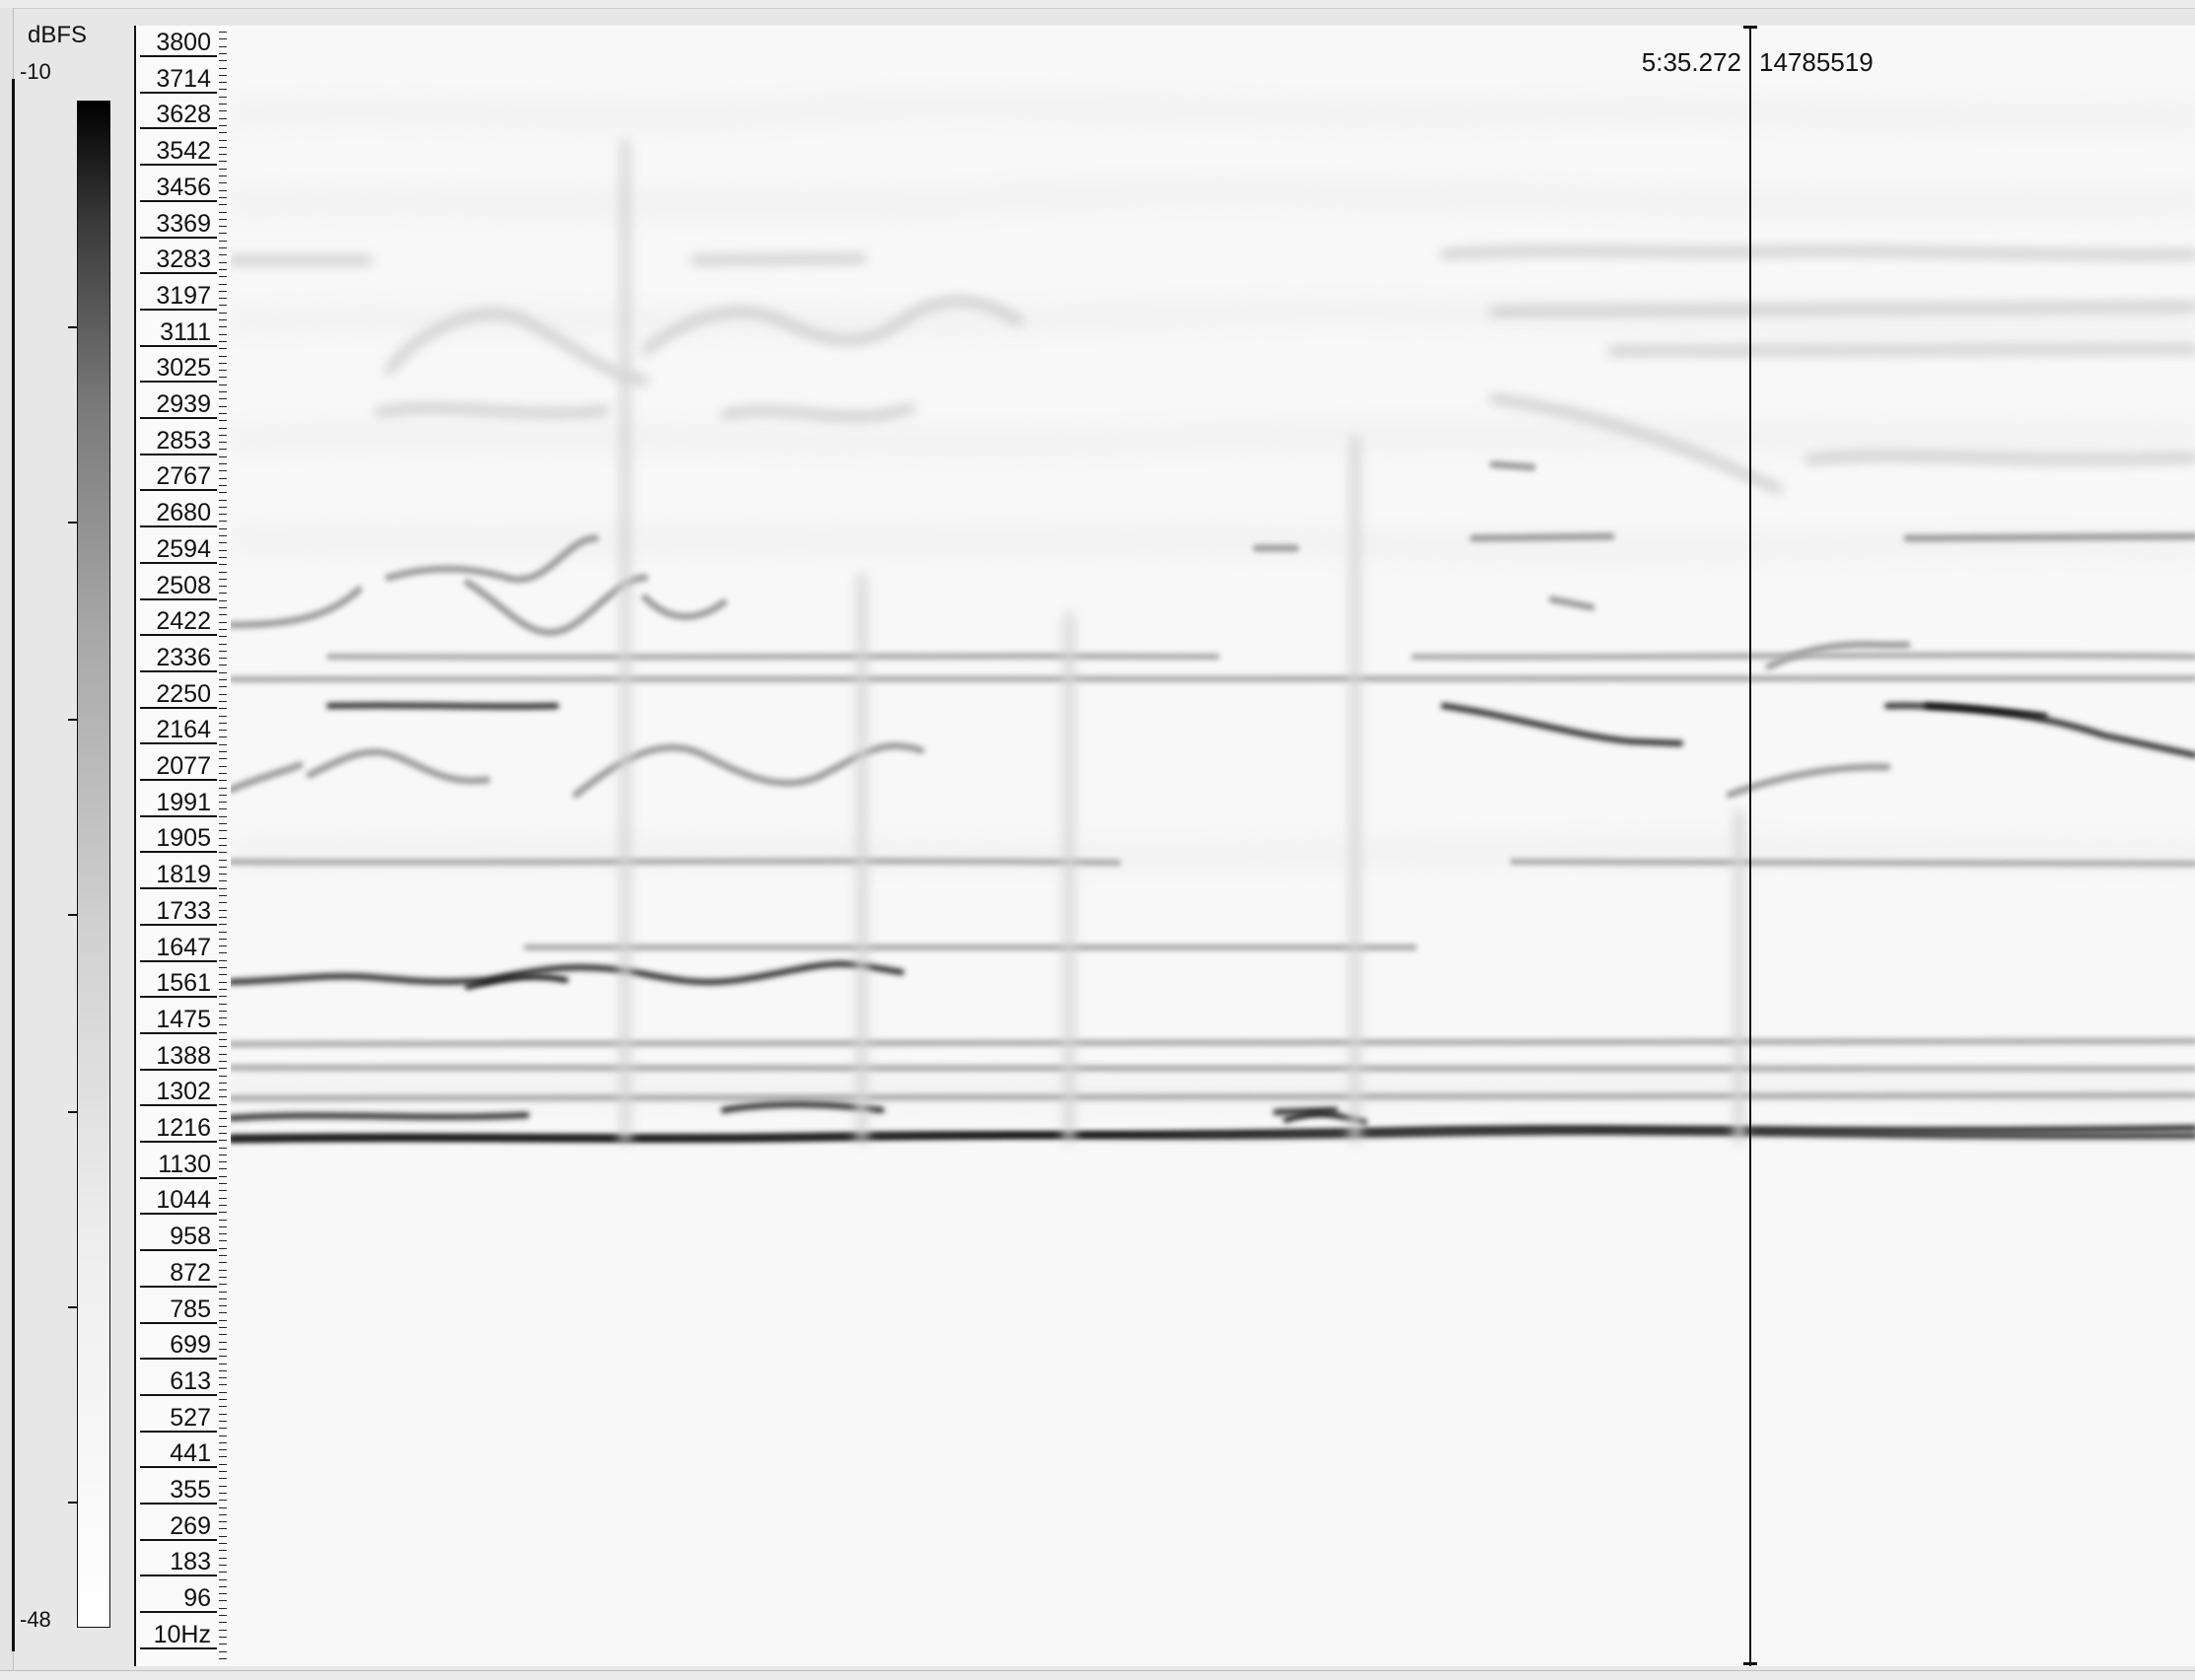 The image size is (2195, 1680). Describe the element at coordinates (178, 1019) in the screenshot. I see `frequency-label: 1475` at that location.